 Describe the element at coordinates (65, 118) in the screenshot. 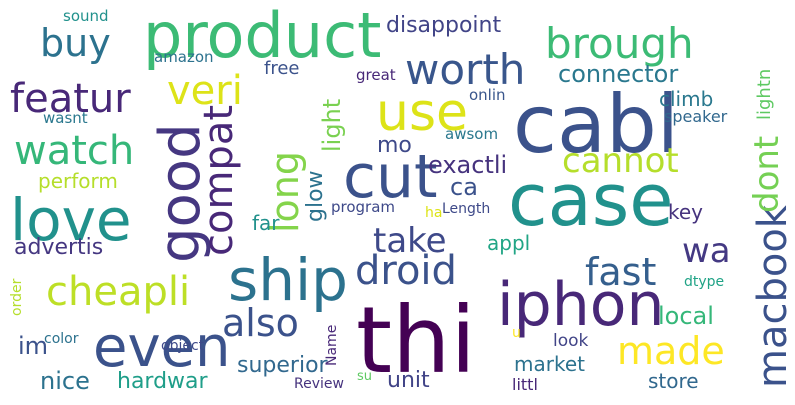

I see `word-wasnt: wasnt` at that location.